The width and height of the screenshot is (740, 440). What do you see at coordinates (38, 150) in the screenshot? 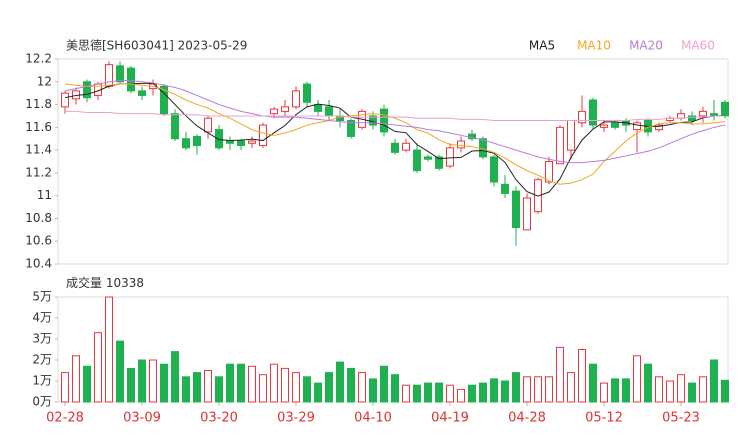
I see `y-tick-label: 11.4` at bounding box center [38, 150].